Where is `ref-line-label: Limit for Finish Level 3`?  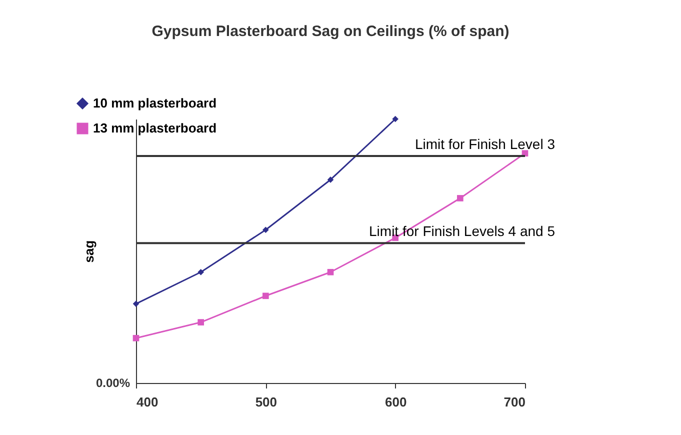 ref-line-label: Limit for Finish Level 3 is located at coordinates (485, 144).